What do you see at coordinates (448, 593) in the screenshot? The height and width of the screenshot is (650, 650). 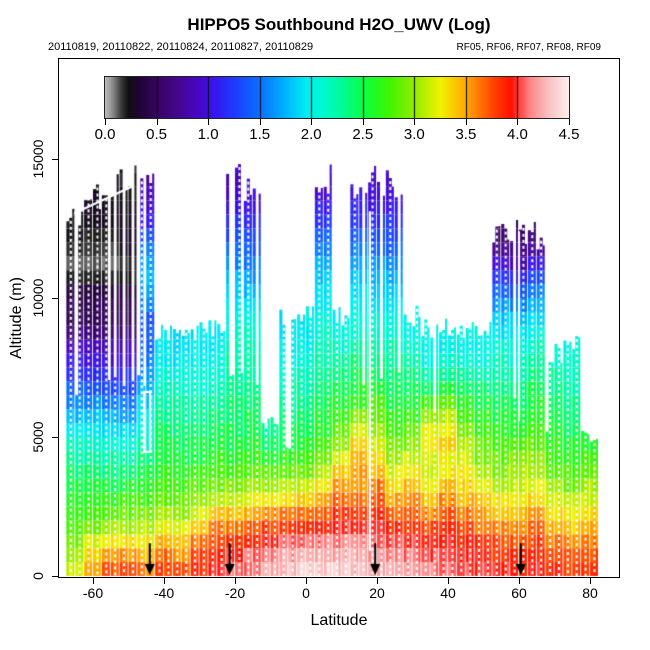 I see `x-axis-tick-label: 40` at bounding box center [448, 593].